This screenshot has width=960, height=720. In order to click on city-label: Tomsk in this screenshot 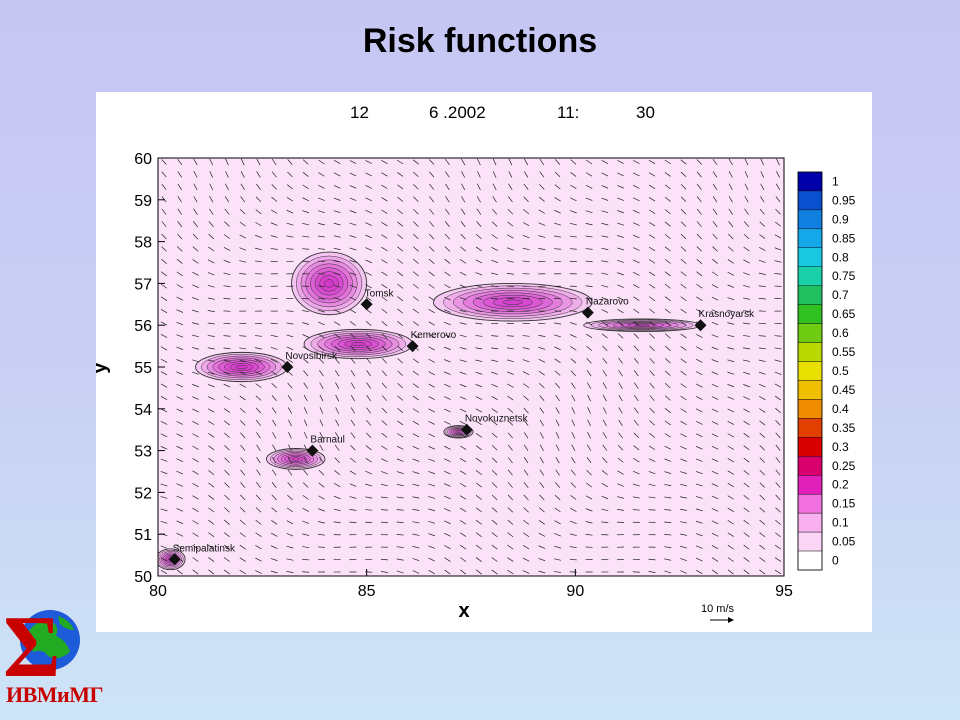, I will do `click(380, 293)`.